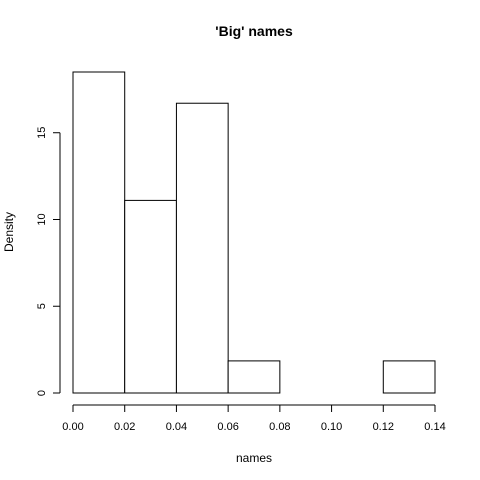 Image resolution: width=480 pixels, height=480 pixels. I want to click on x-axis-label: names, so click(254, 458).